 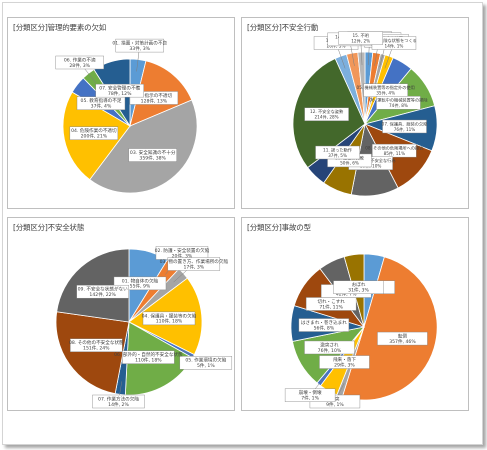 I want to click on data-value-label: 76件, 10%, so click(x=330, y=350).